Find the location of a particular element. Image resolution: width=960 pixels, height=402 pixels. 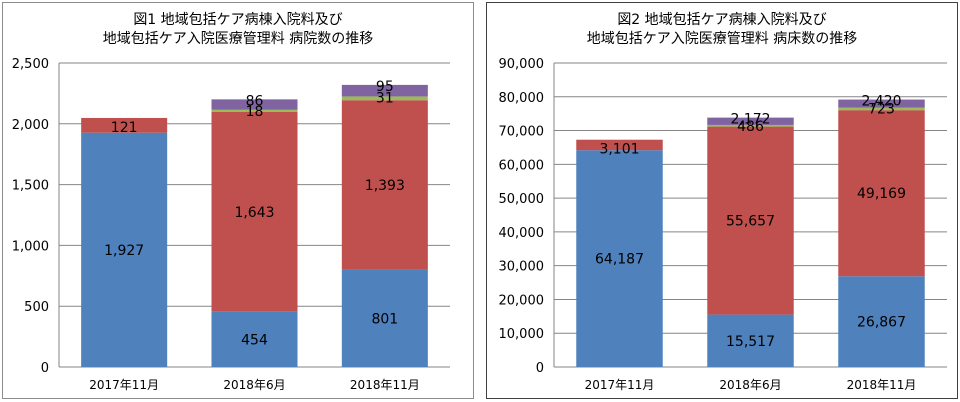

y-tick-label: 40,000 is located at coordinates (522, 233).